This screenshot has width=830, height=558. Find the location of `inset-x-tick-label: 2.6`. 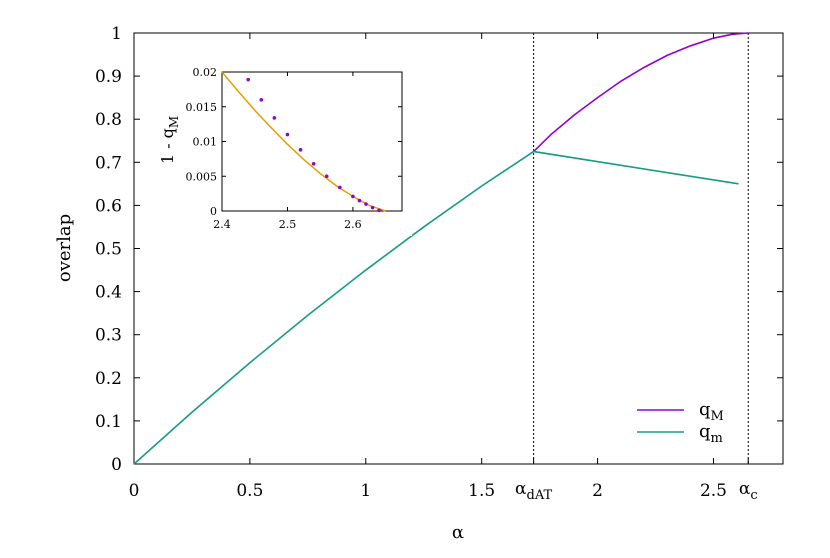

inset-x-tick-label: 2.6 is located at coordinates (353, 224).